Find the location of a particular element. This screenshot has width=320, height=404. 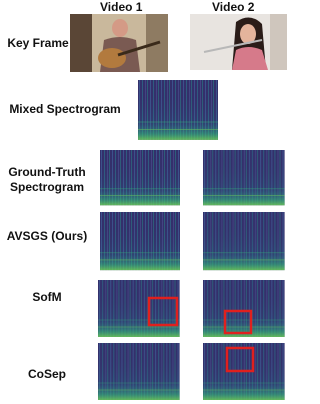

row-label: Key Frame is located at coordinates (38, 43).